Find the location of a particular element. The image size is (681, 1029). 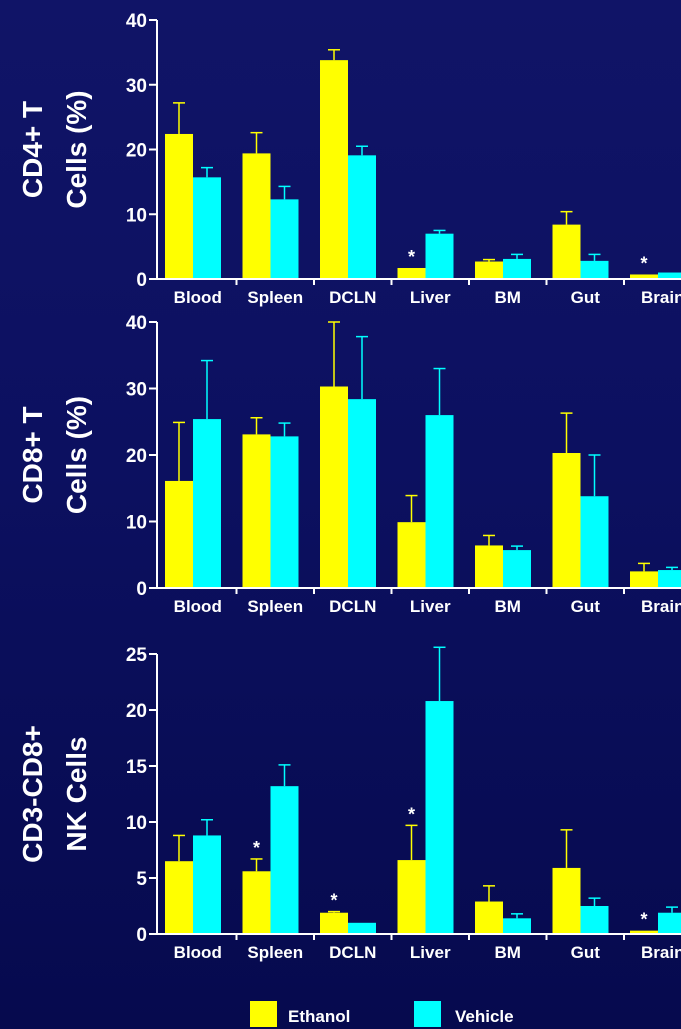

y-axis-label-line-1: CD4+ T is located at coordinates (32, 149).